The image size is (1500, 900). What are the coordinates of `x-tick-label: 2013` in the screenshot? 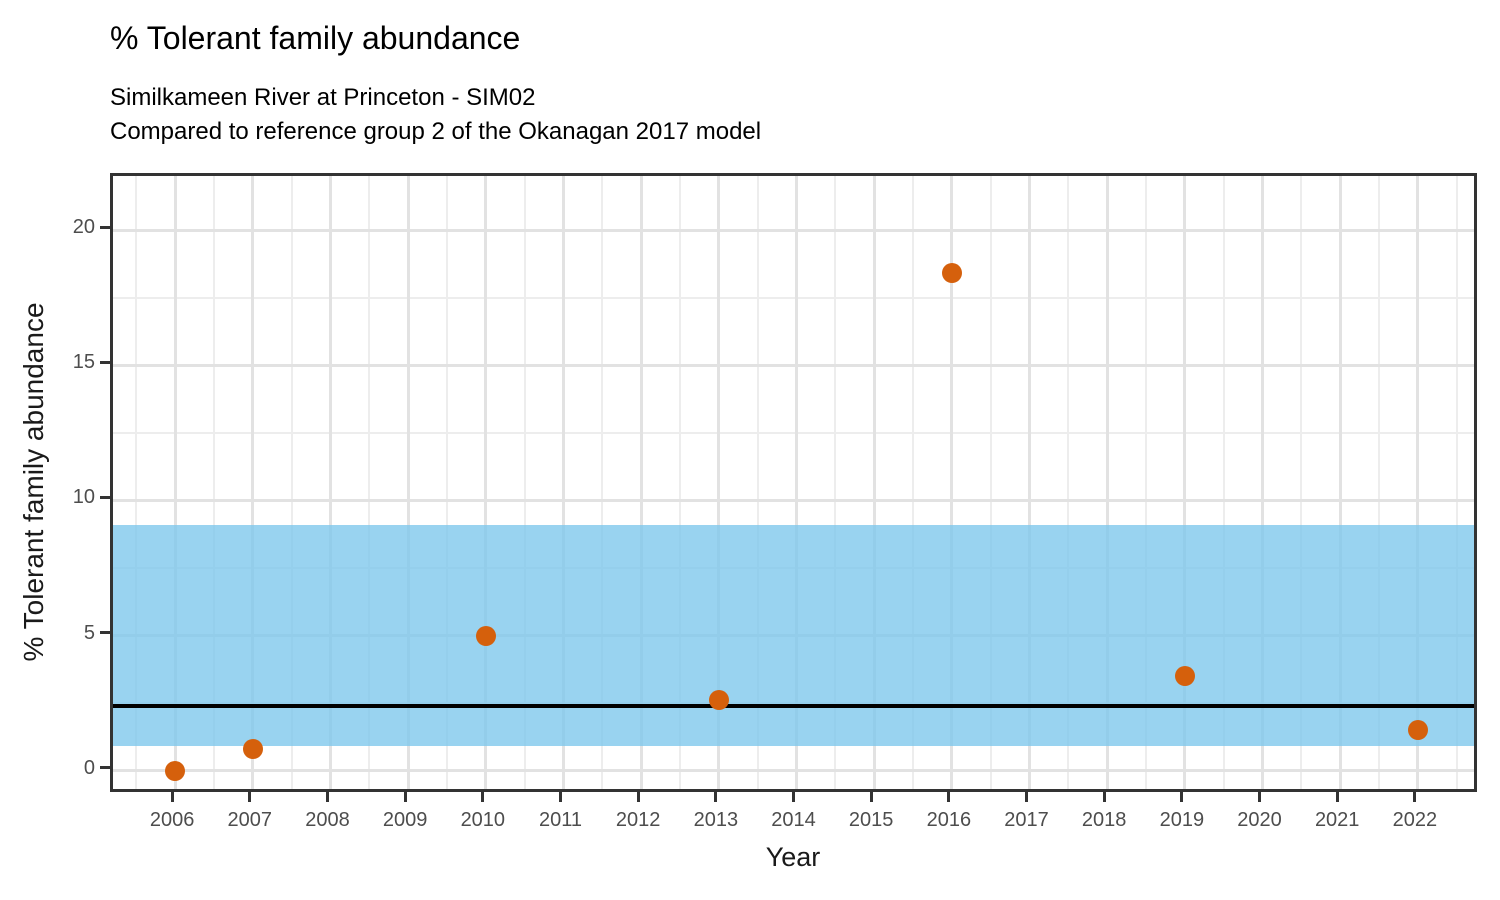 It's located at (716, 820).